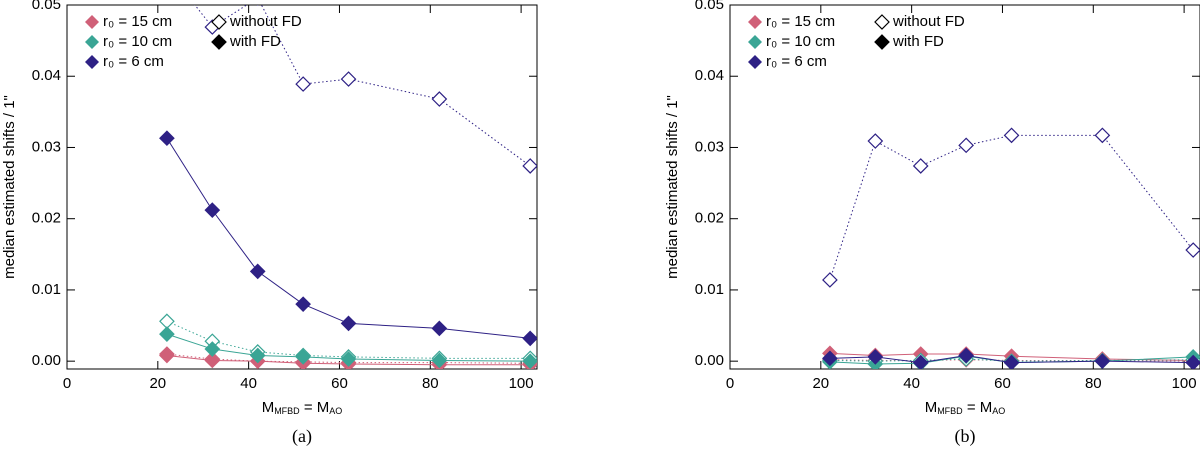  Describe the element at coordinates (931, 407) in the screenshot. I see `x-axis-label-part: M` at that location.